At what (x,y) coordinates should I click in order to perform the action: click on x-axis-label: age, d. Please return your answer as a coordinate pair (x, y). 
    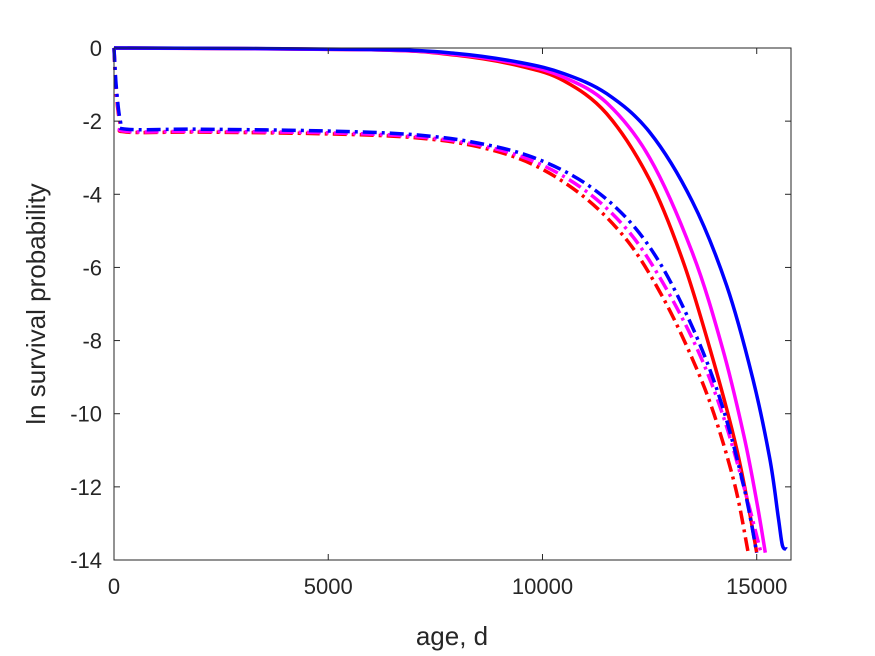
    Looking at the image, I should click on (452, 636).